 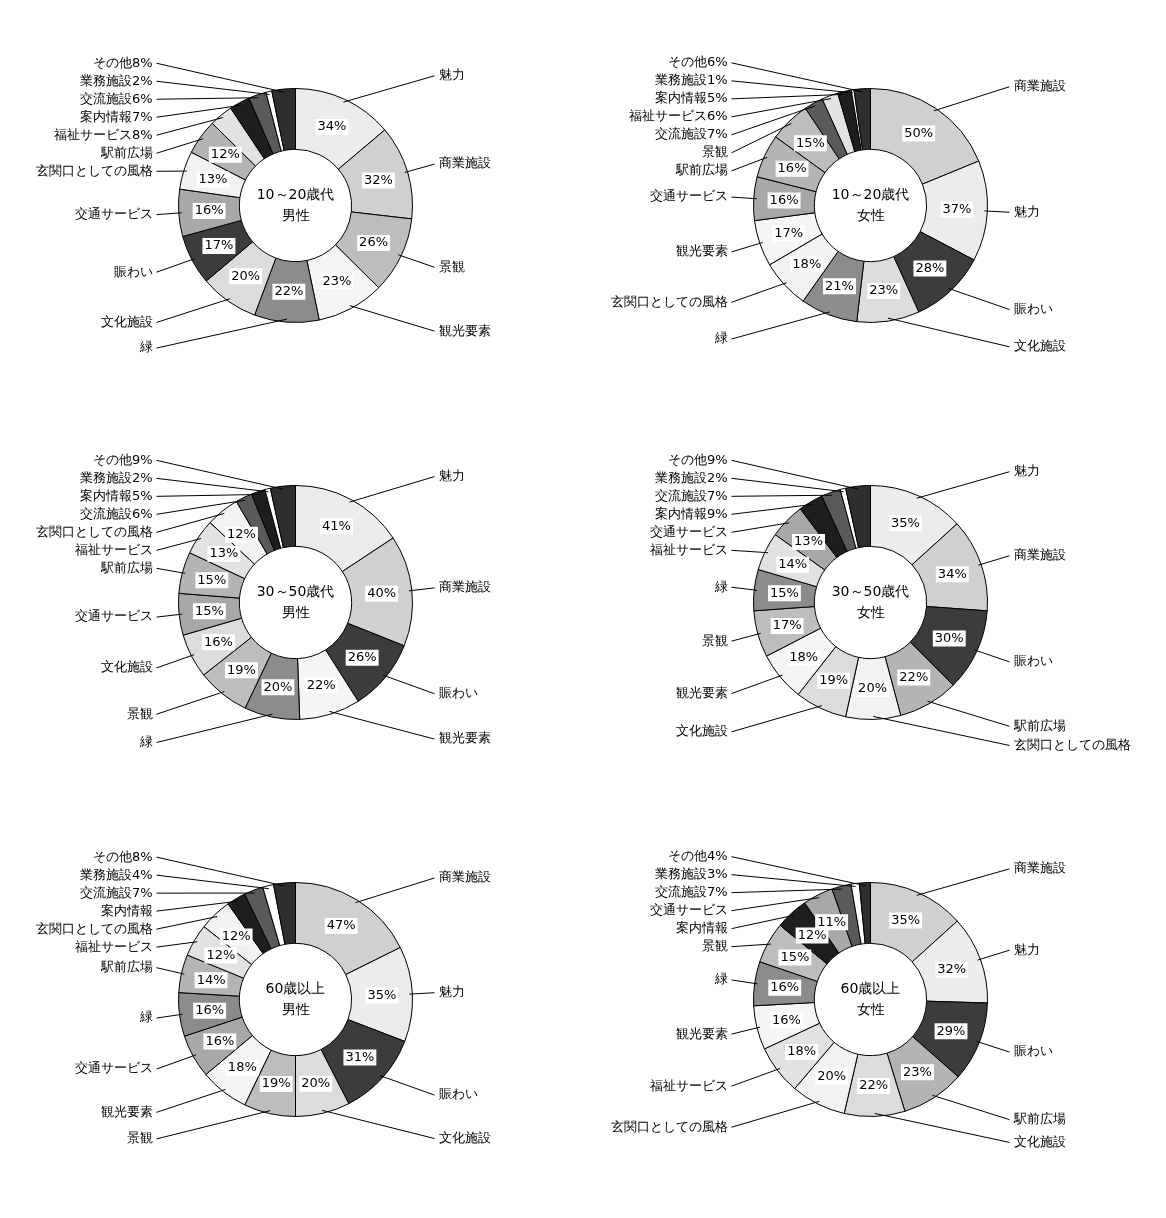 What do you see at coordinates (691, 513) in the screenshot?
I see `slice-label: 案内情報9%` at bounding box center [691, 513].